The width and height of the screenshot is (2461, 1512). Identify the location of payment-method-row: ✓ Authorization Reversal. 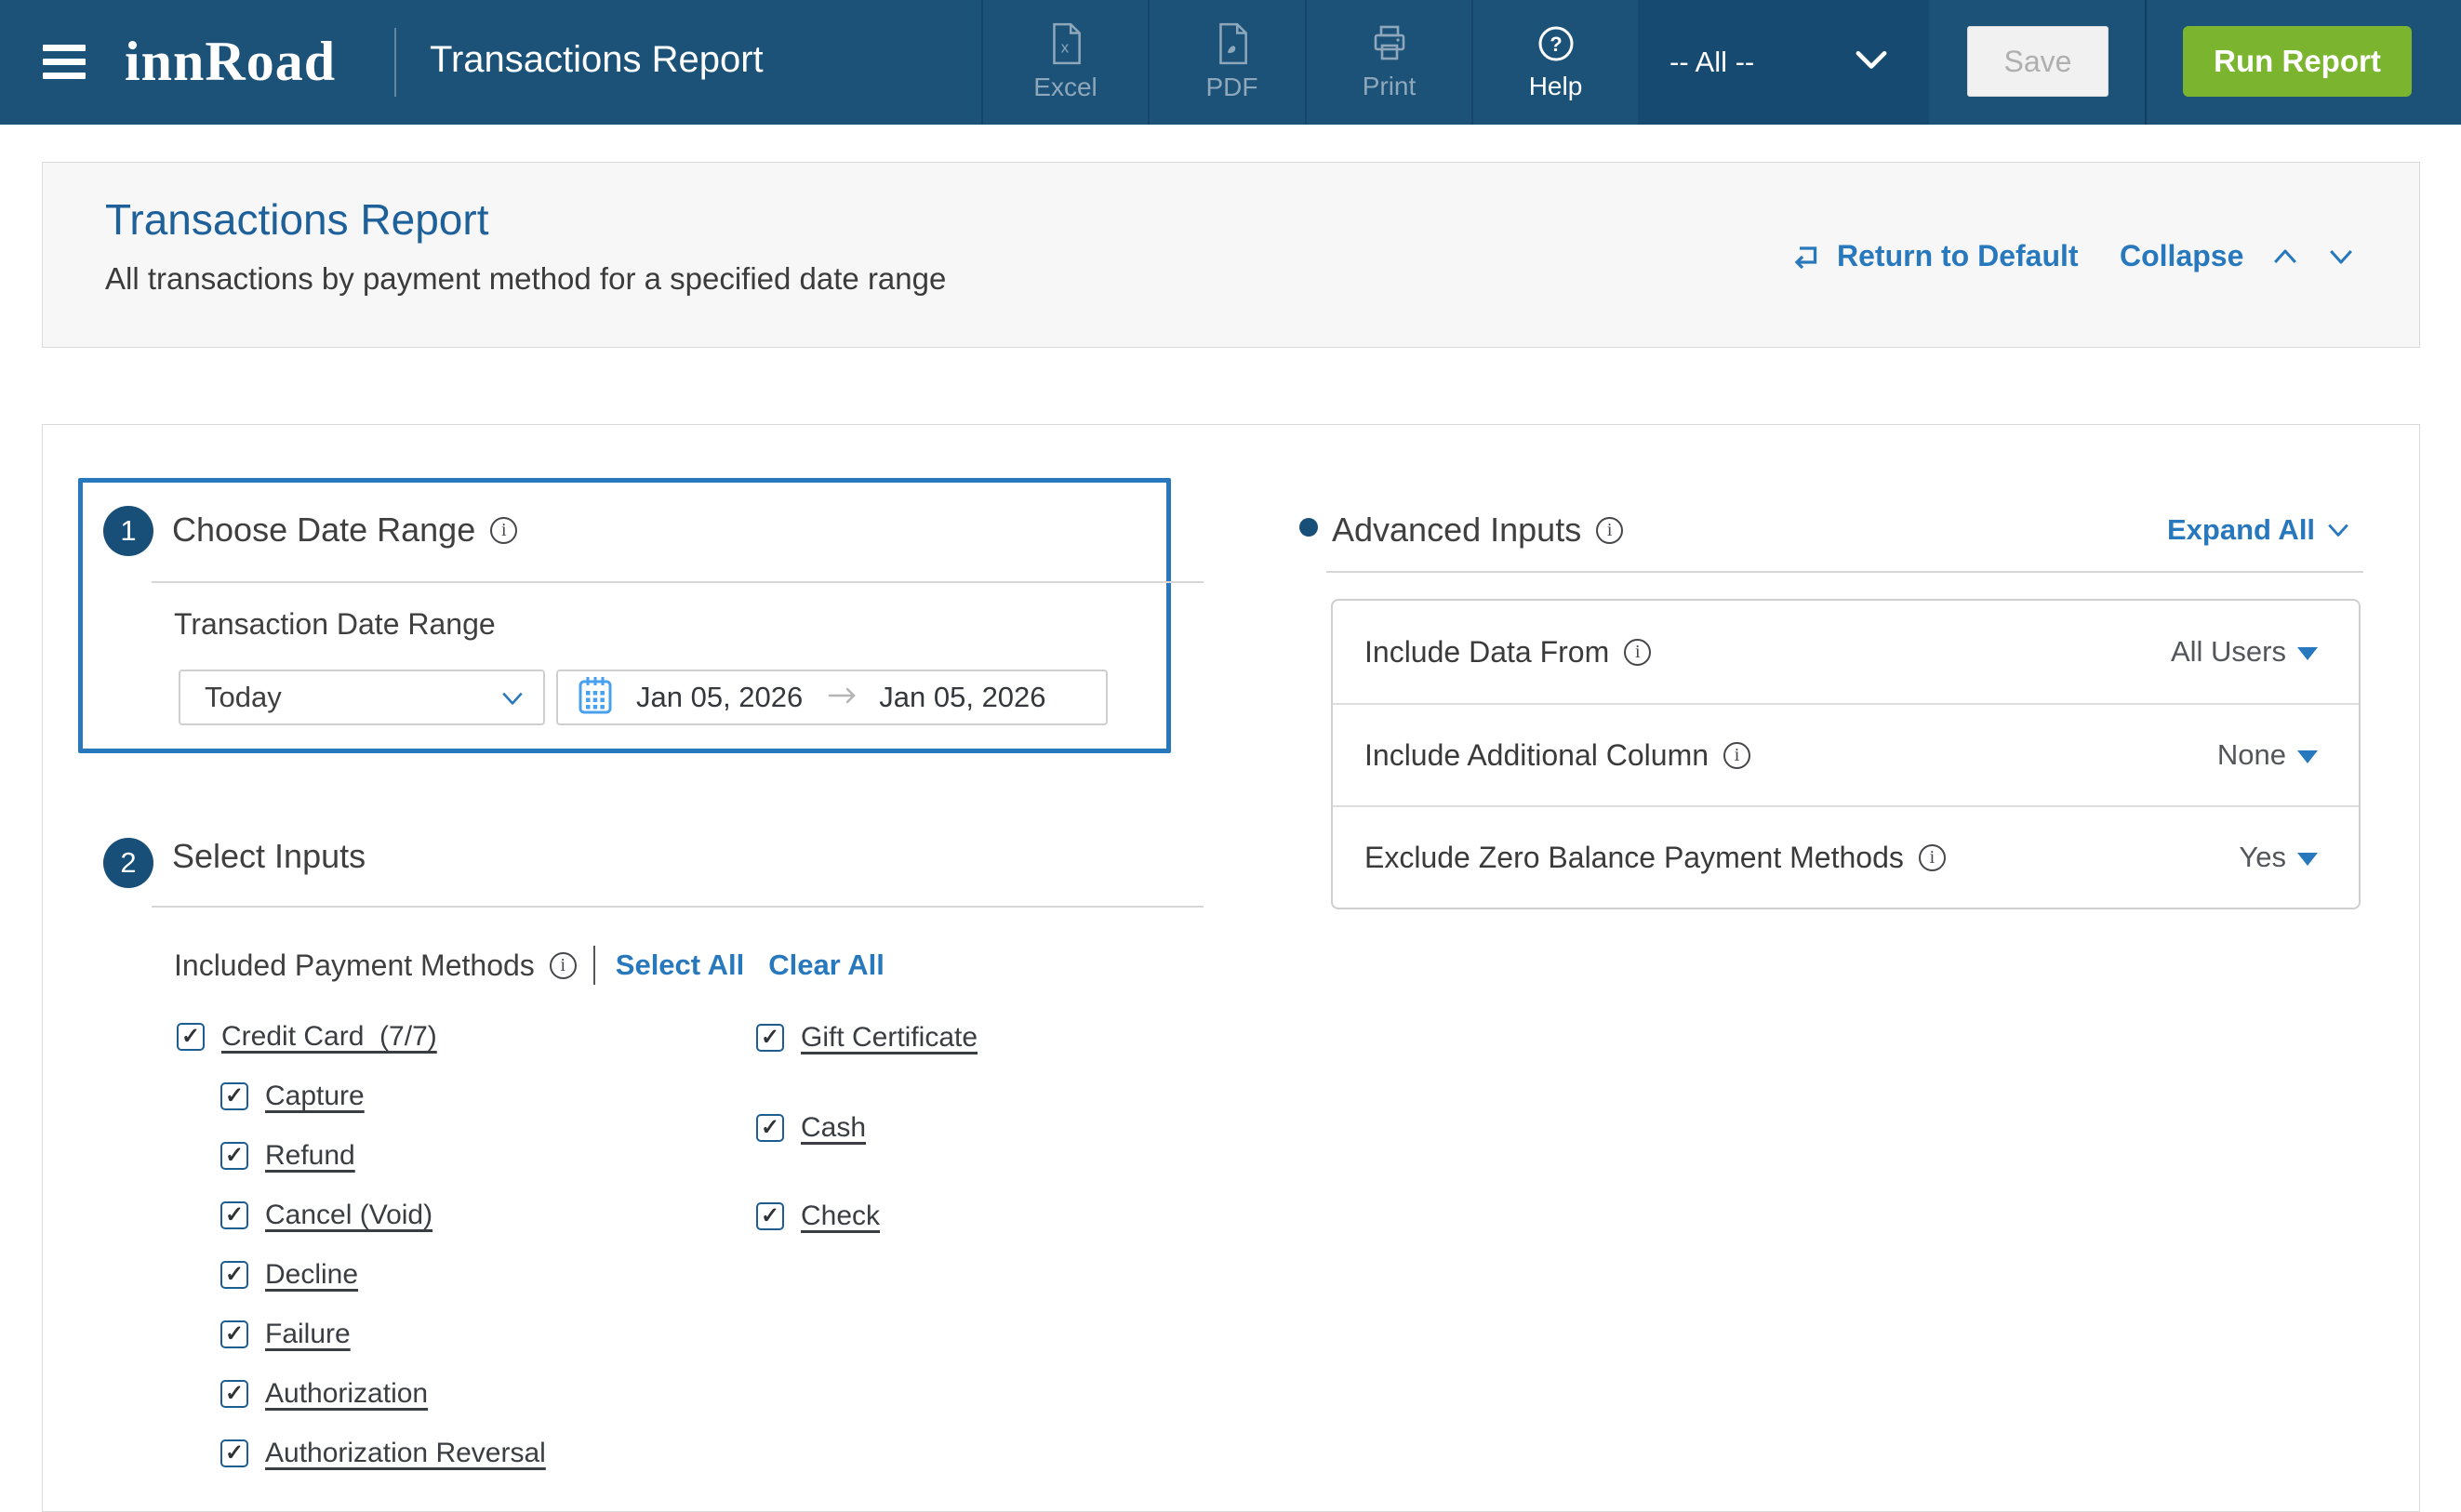
(383, 1453).